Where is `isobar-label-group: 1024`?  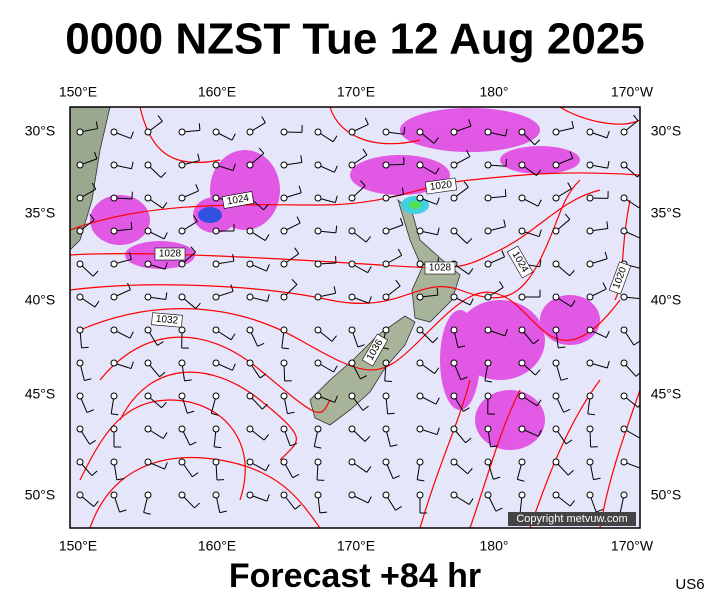
isobar-label-group: 1024 is located at coordinates (238, 200).